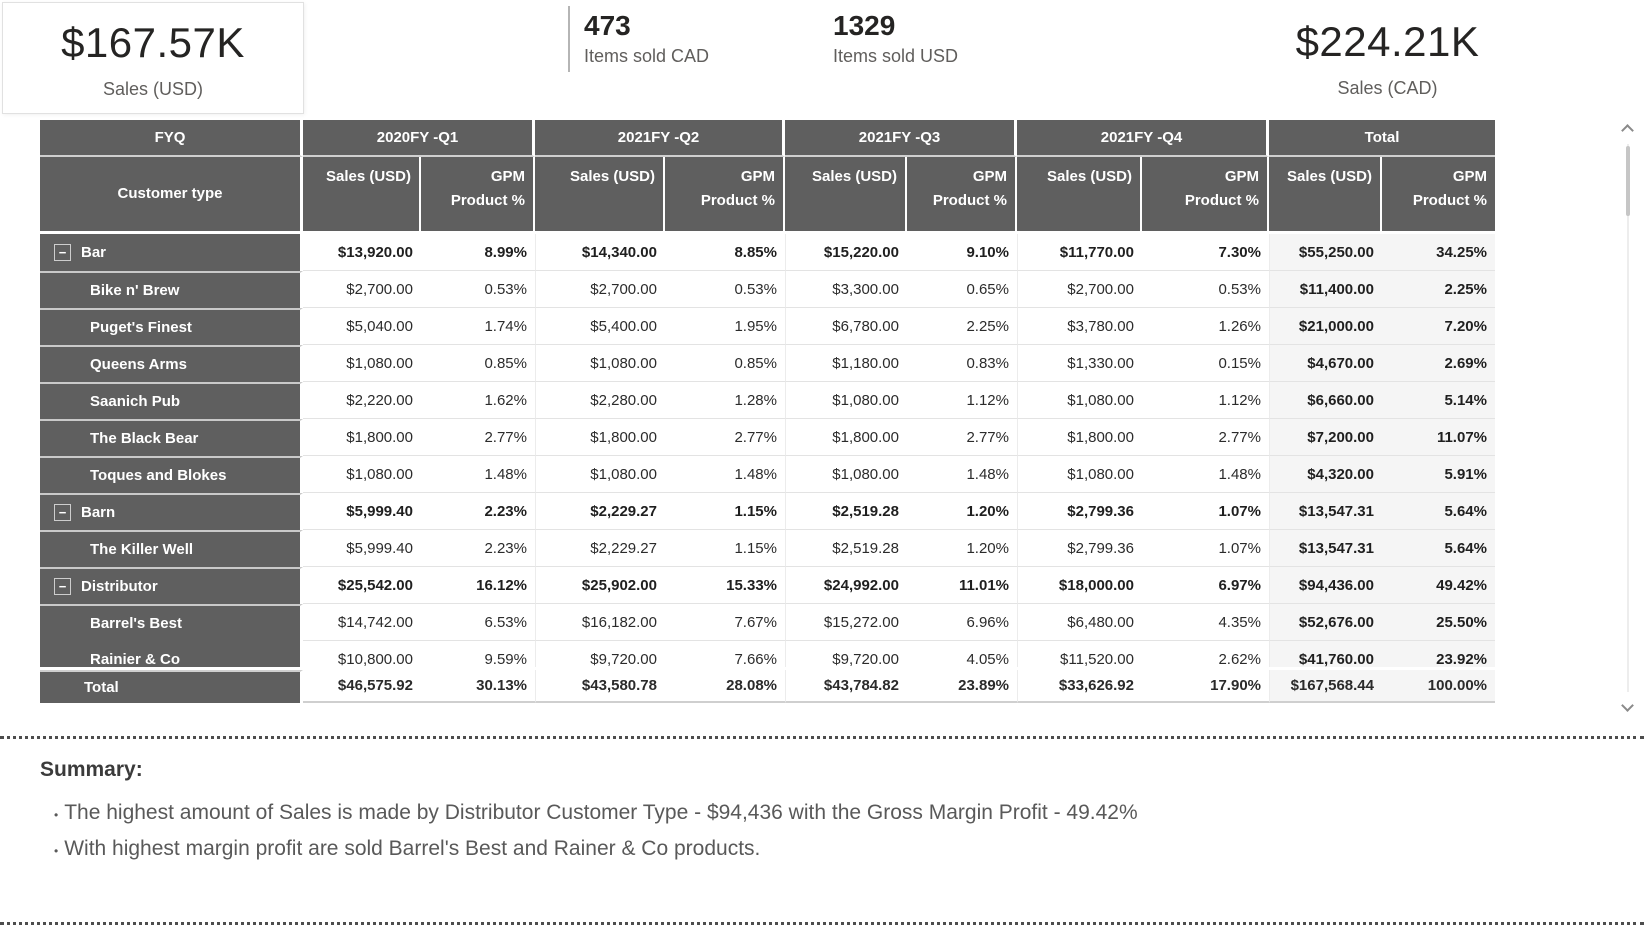 The width and height of the screenshot is (1644, 932). What do you see at coordinates (846, 194) in the screenshot?
I see `subheader-sales-q3: Sales (USD)` at bounding box center [846, 194].